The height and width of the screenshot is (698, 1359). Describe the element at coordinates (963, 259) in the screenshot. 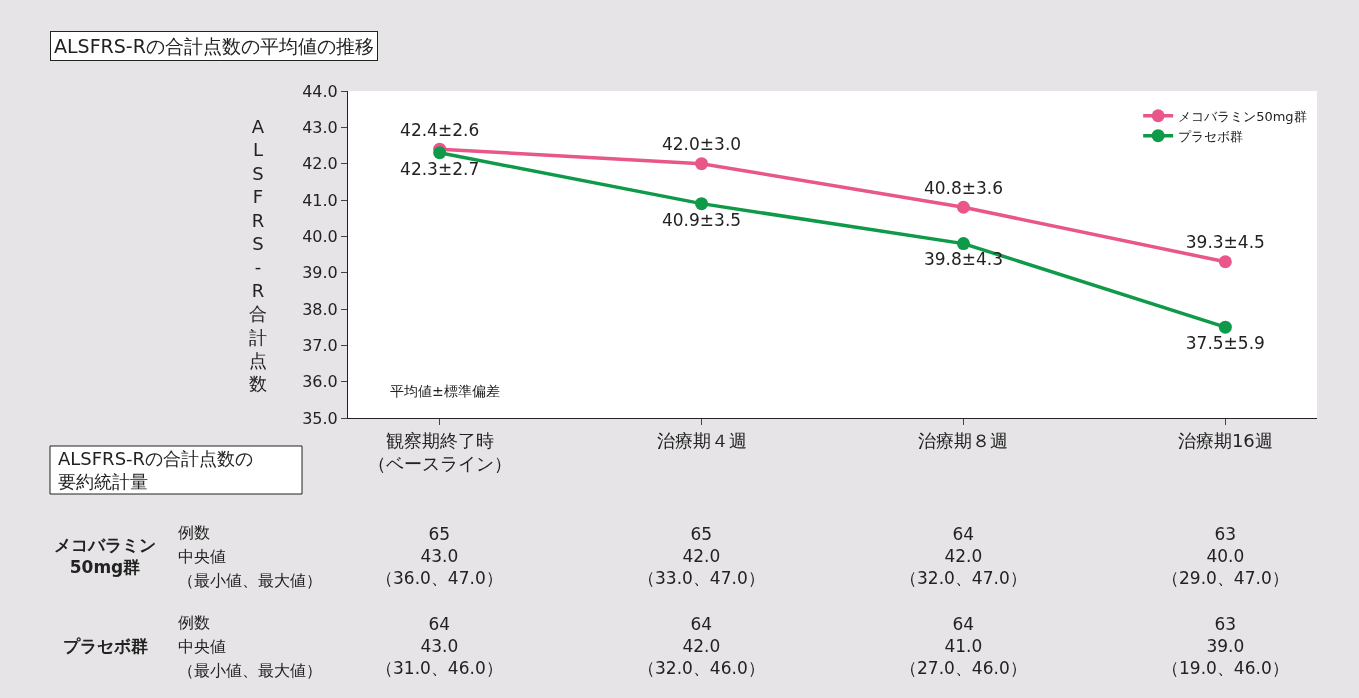

I see `data-label: 39.8±4.3` at that location.